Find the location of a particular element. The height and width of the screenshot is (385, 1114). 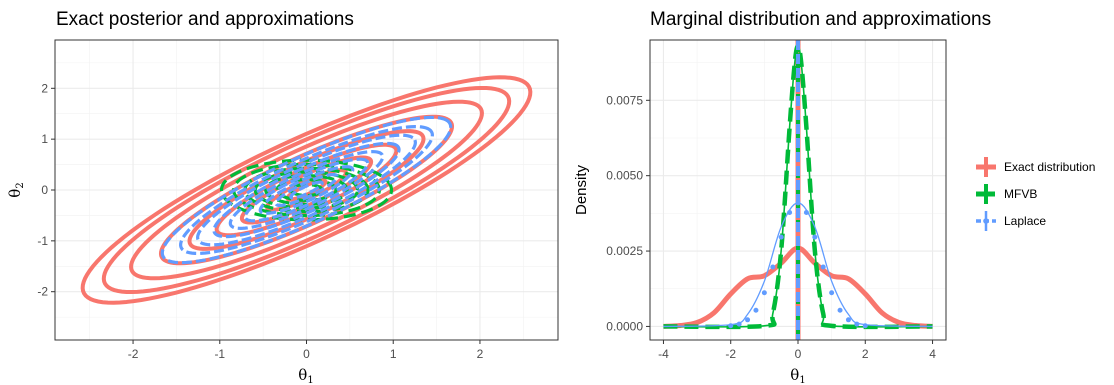

x-tick-label: -1 is located at coordinates (219, 354).